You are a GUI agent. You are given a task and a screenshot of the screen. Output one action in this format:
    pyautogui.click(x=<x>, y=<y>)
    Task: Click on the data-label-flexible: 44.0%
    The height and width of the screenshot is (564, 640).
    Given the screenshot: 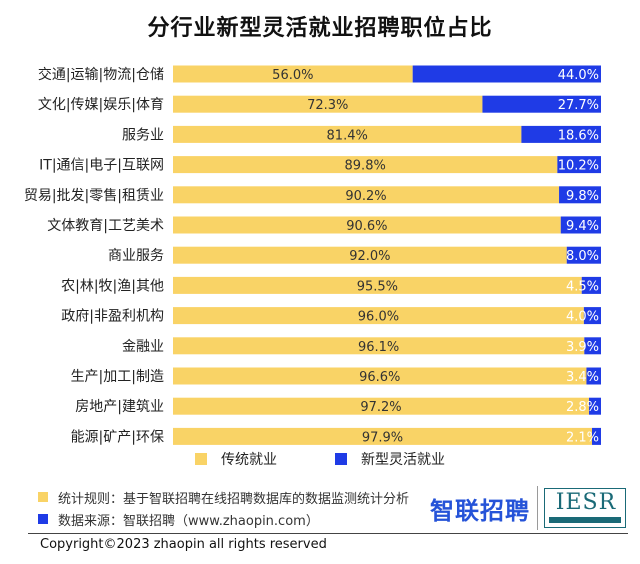 What is the action you would take?
    pyautogui.click(x=578, y=75)
    